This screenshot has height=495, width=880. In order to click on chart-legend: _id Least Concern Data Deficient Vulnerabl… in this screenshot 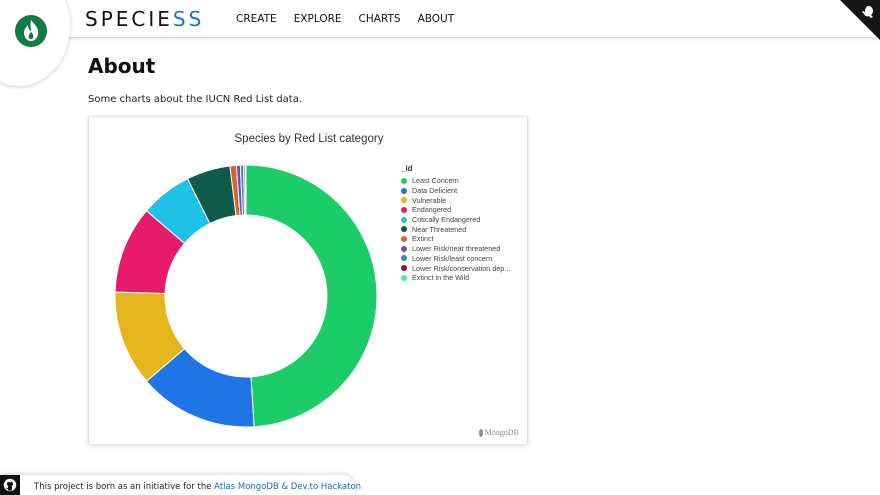, I will do `click(455, 223)`.